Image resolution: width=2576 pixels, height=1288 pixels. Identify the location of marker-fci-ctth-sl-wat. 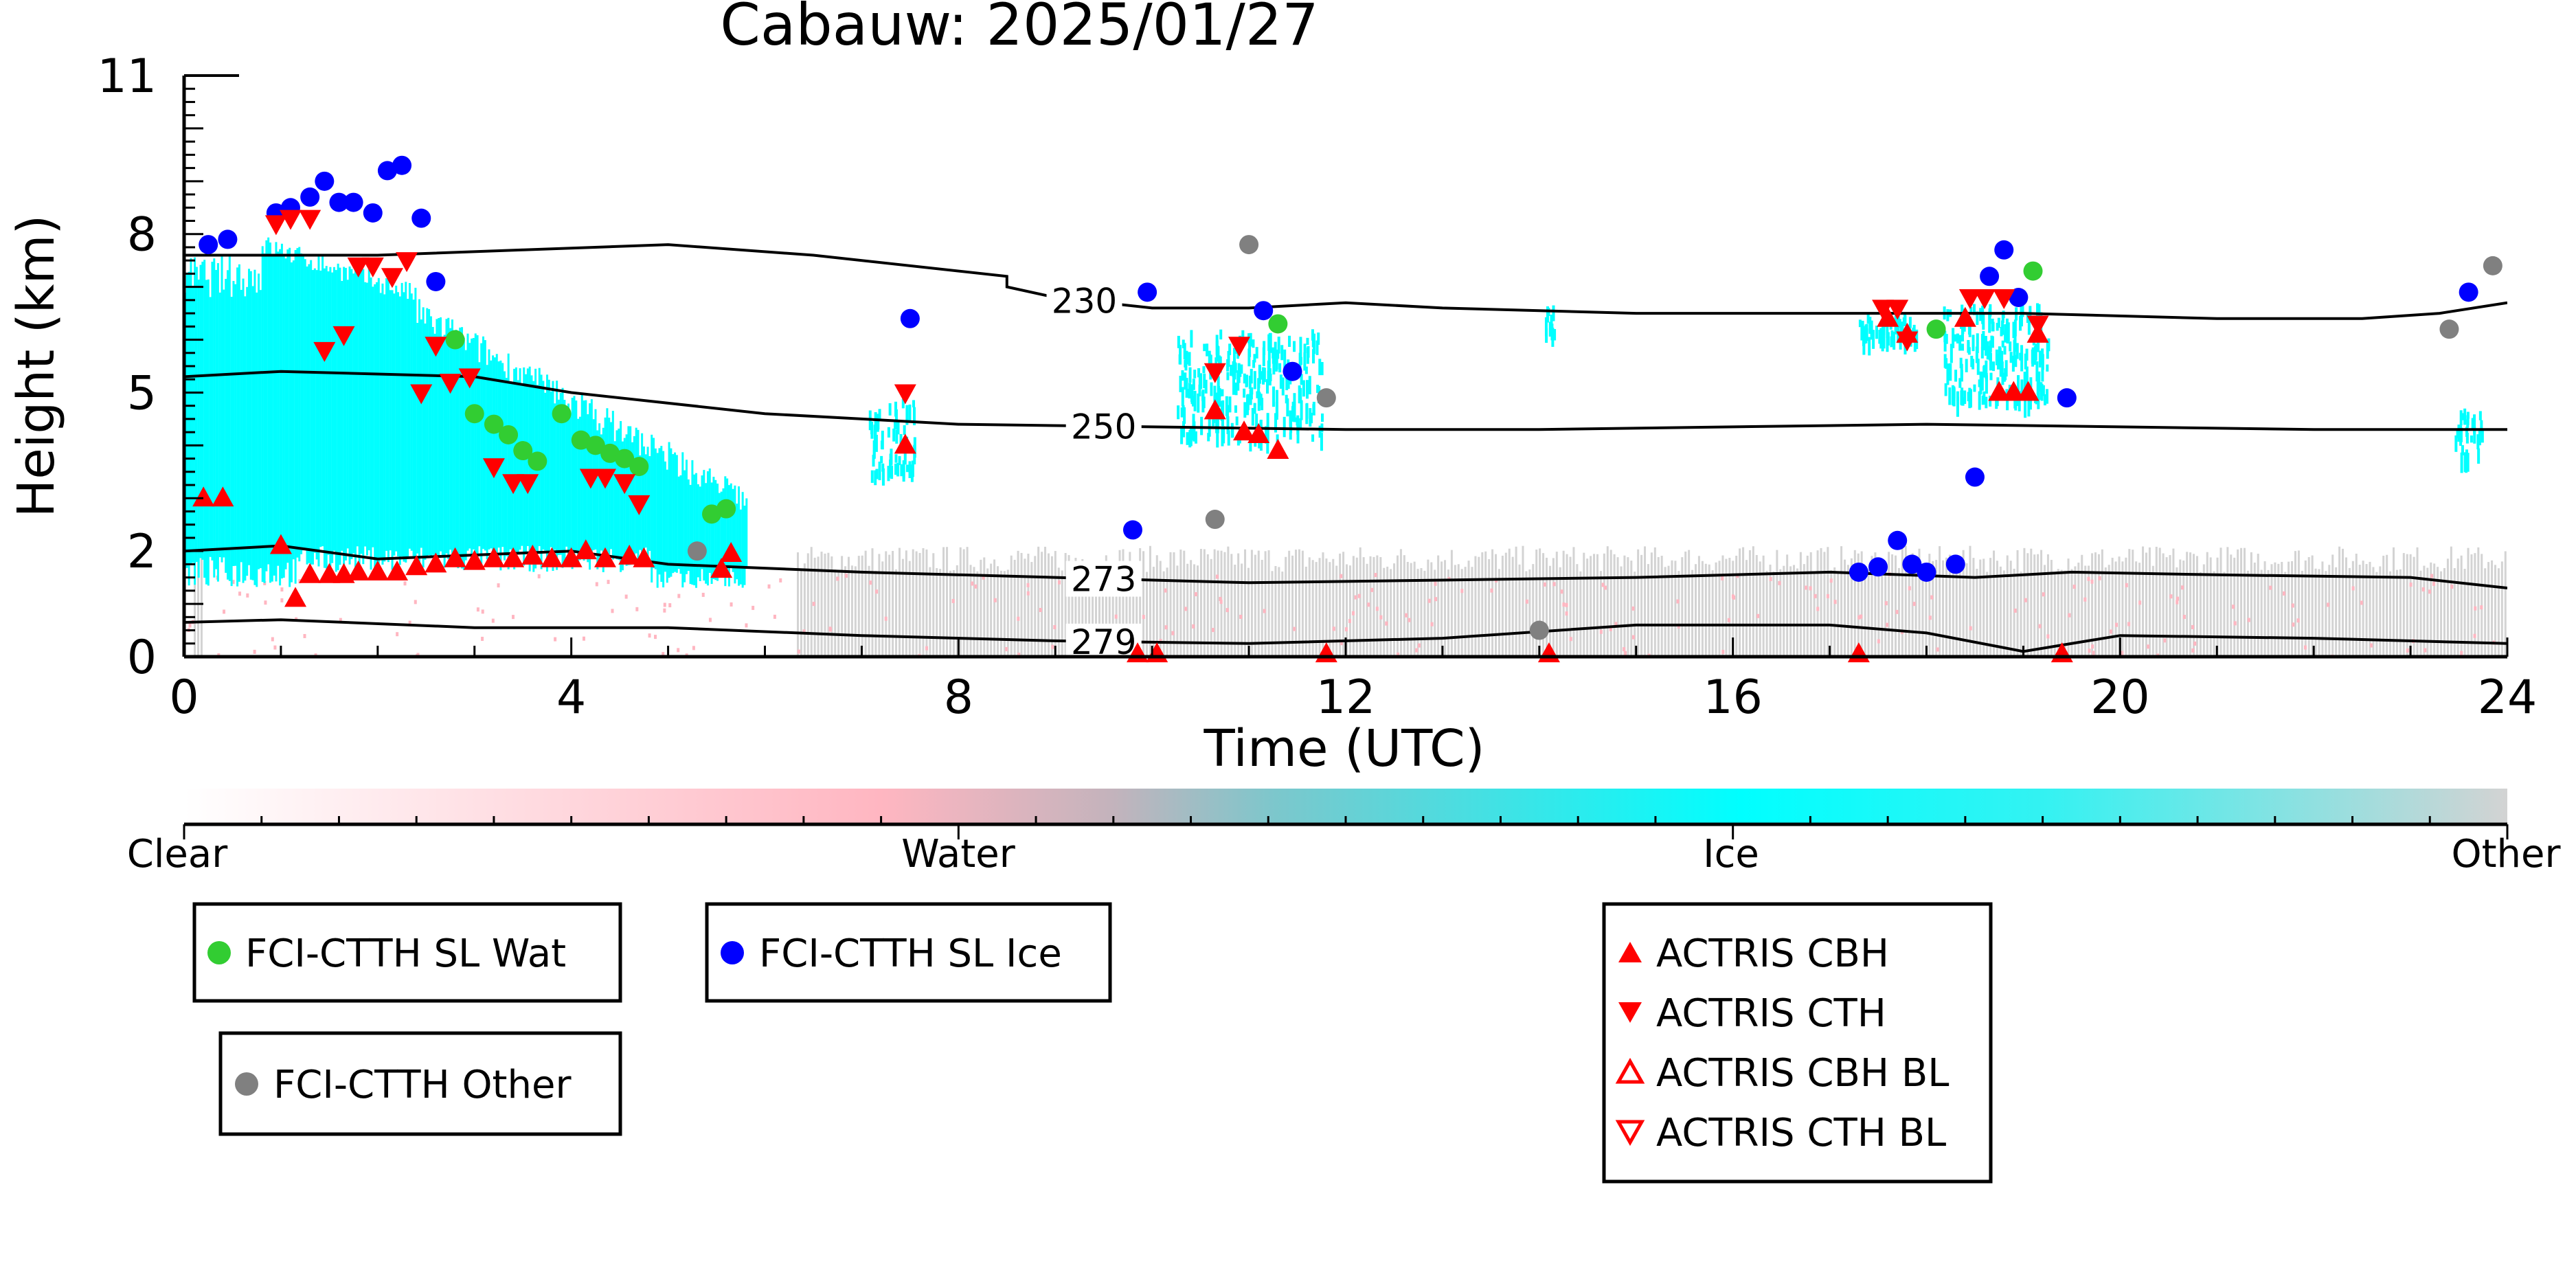
(1278, 324).